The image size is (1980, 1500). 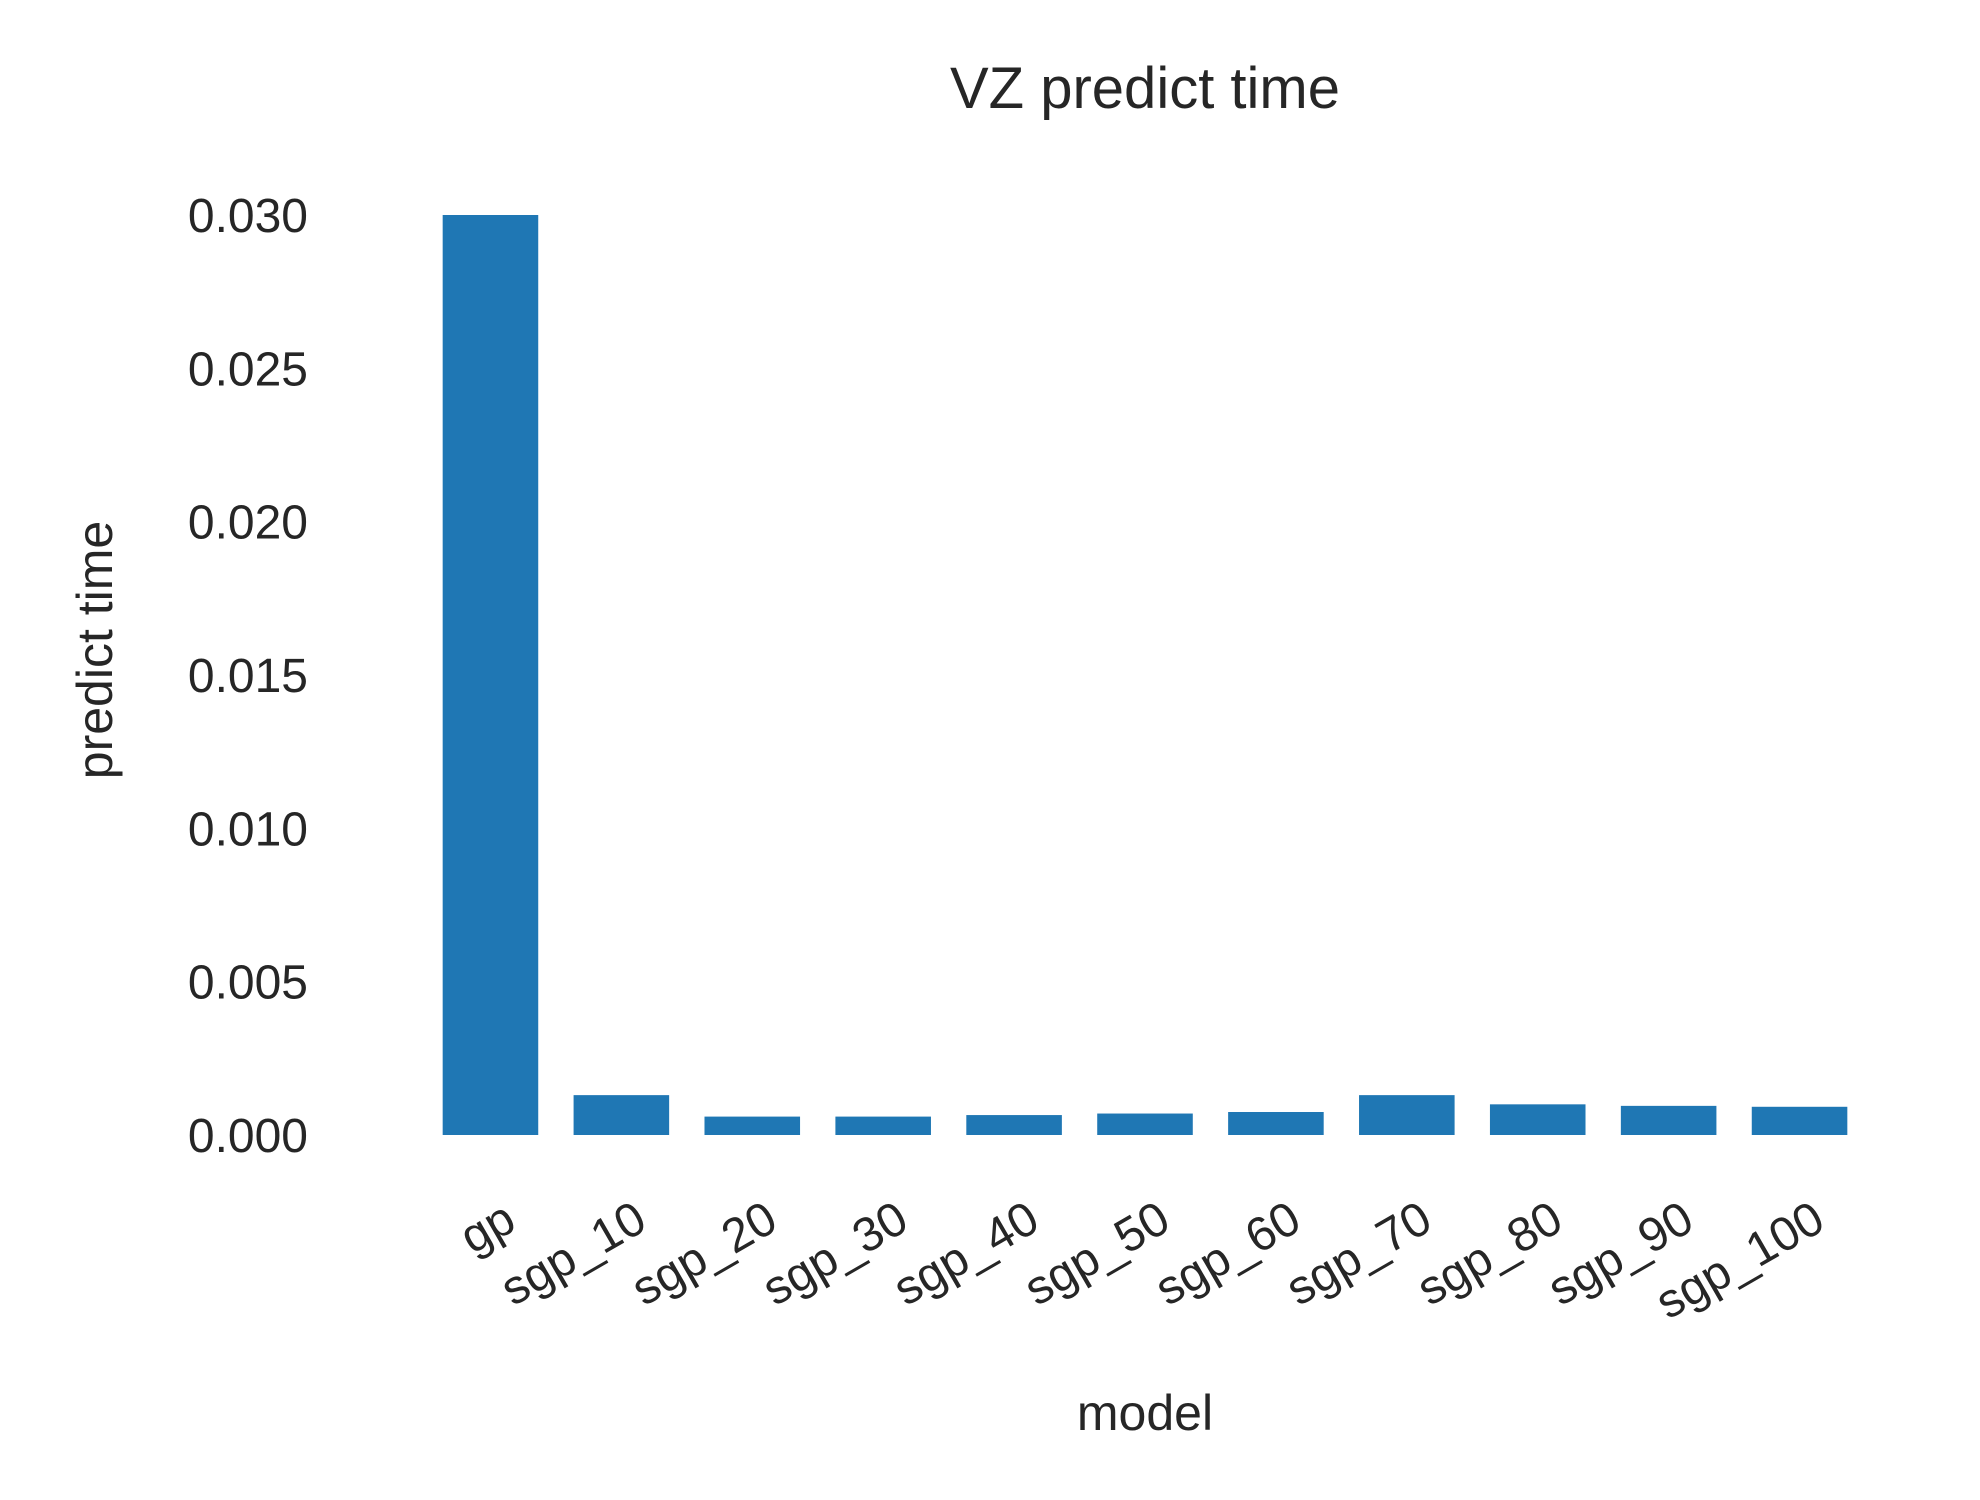 What do you see at coordinates (1145, 1413) in the screenshot?
I see `x-axis-label: model` at bounding box center [1145, 1413].